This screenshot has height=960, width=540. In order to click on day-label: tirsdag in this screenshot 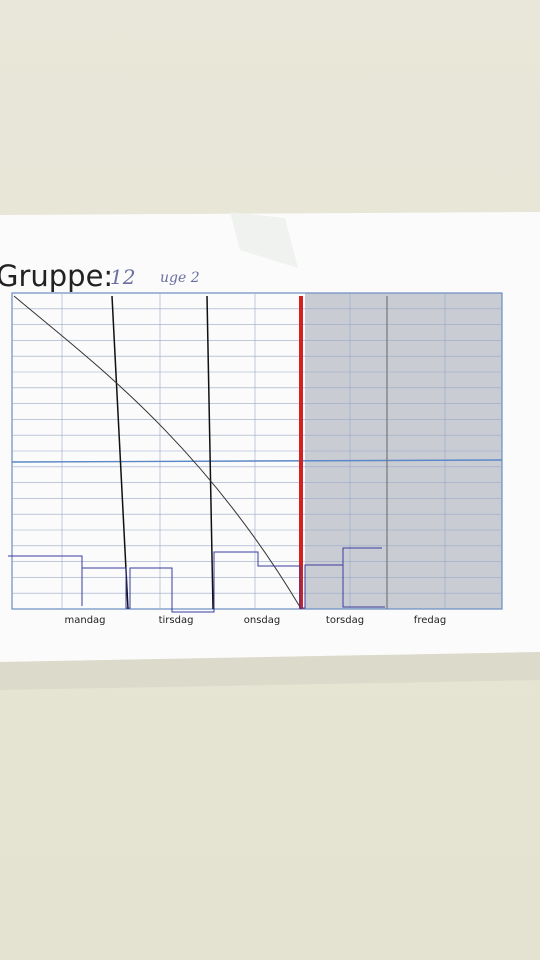, I will do `click(176, 620)`.